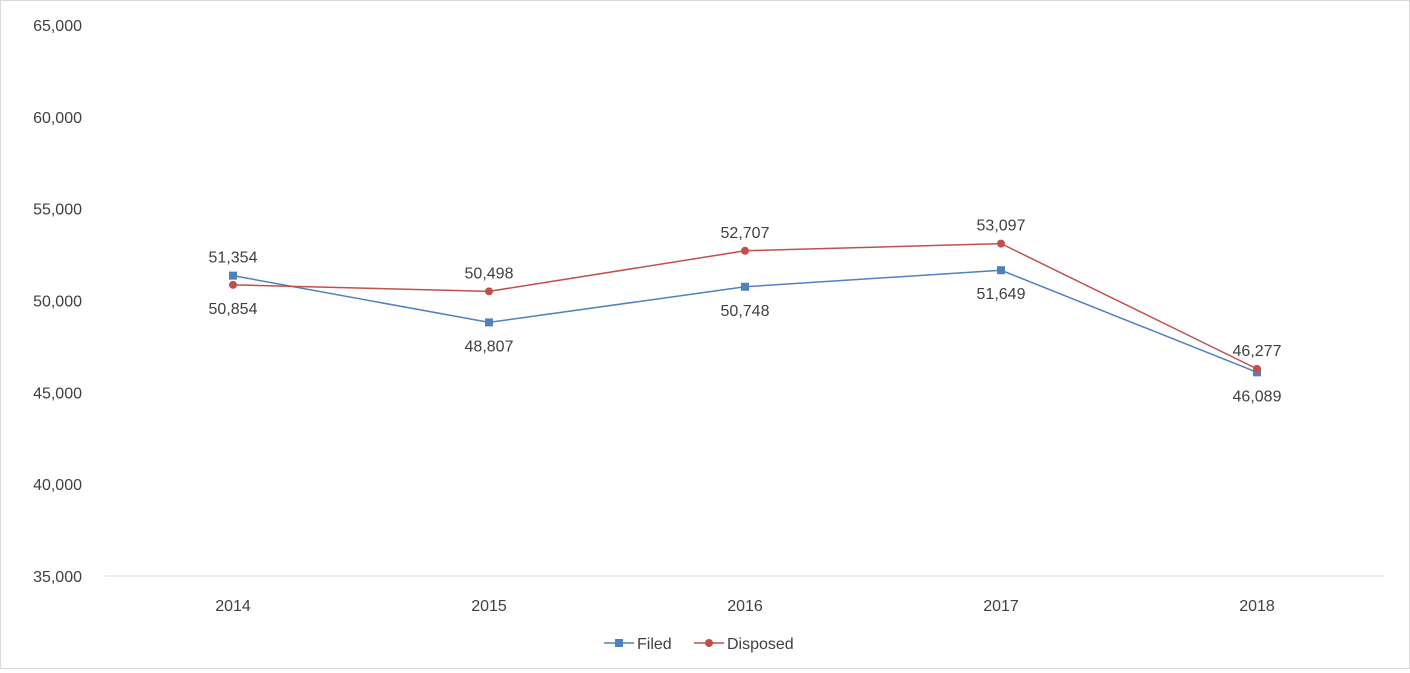 The width and height of the screenshot is (1410, 673). I want to click on disposed-data-label: 46,277, so click(1257, 351).